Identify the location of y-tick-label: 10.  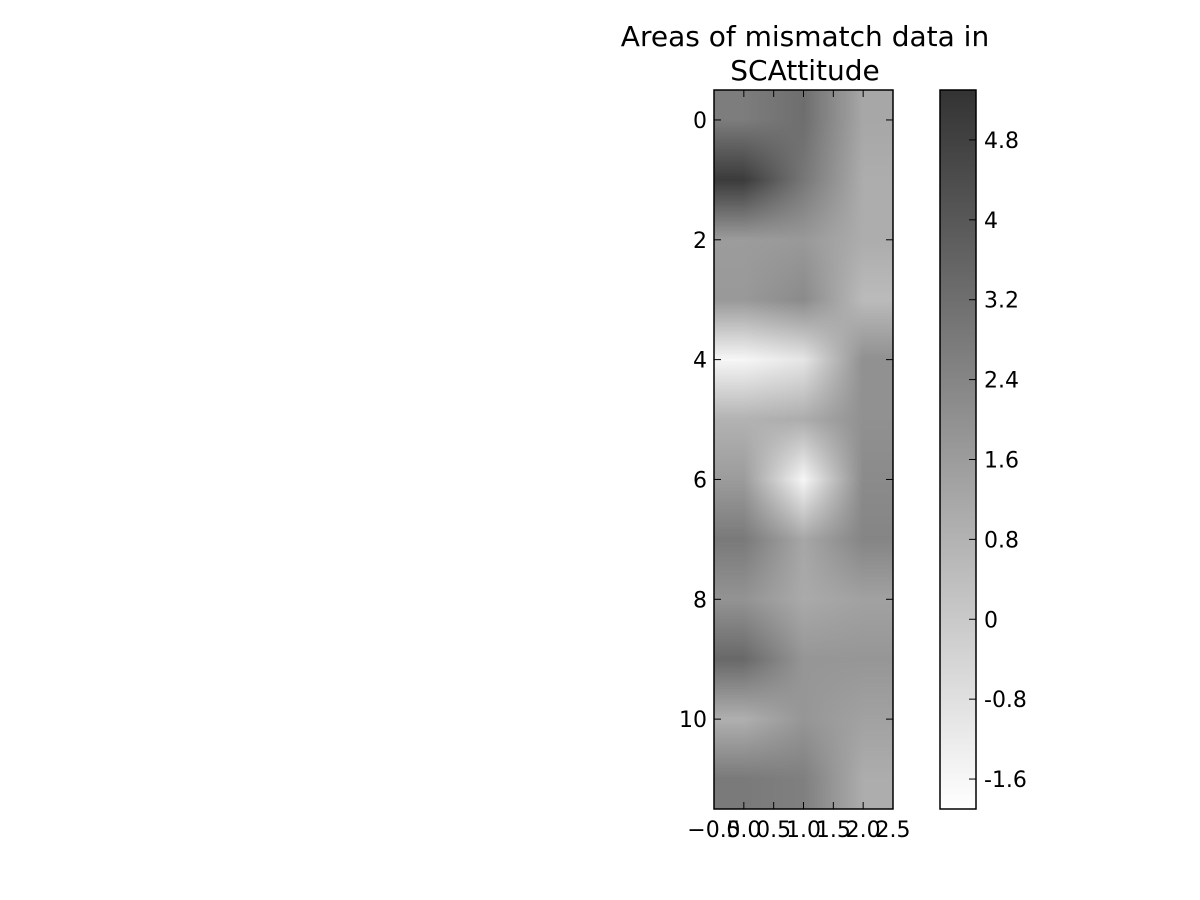
(693, 720).